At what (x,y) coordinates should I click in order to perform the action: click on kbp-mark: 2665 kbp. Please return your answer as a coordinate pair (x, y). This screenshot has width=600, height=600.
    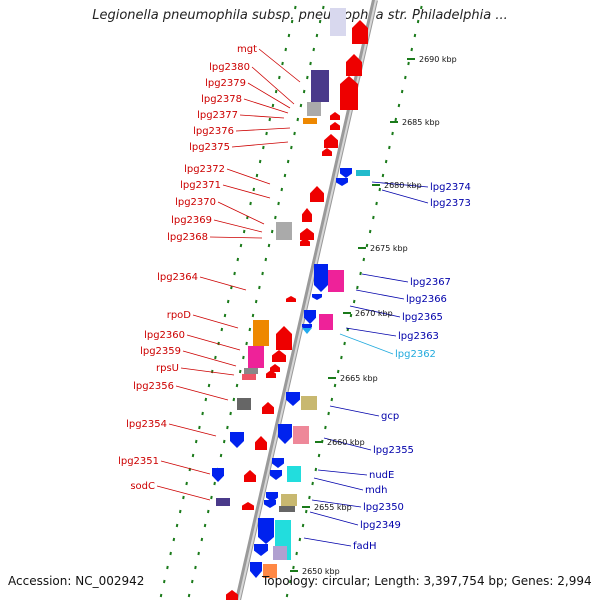
    Looking at the image, I should click on (359, 378).